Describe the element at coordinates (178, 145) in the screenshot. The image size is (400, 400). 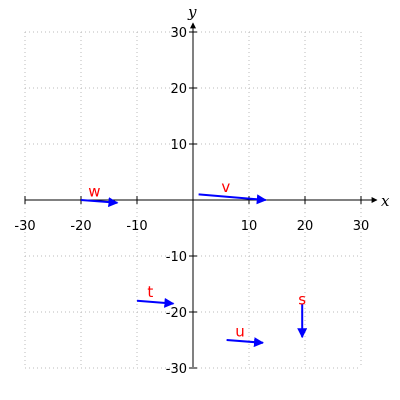
I see `y-tick-label: 10` at that location.